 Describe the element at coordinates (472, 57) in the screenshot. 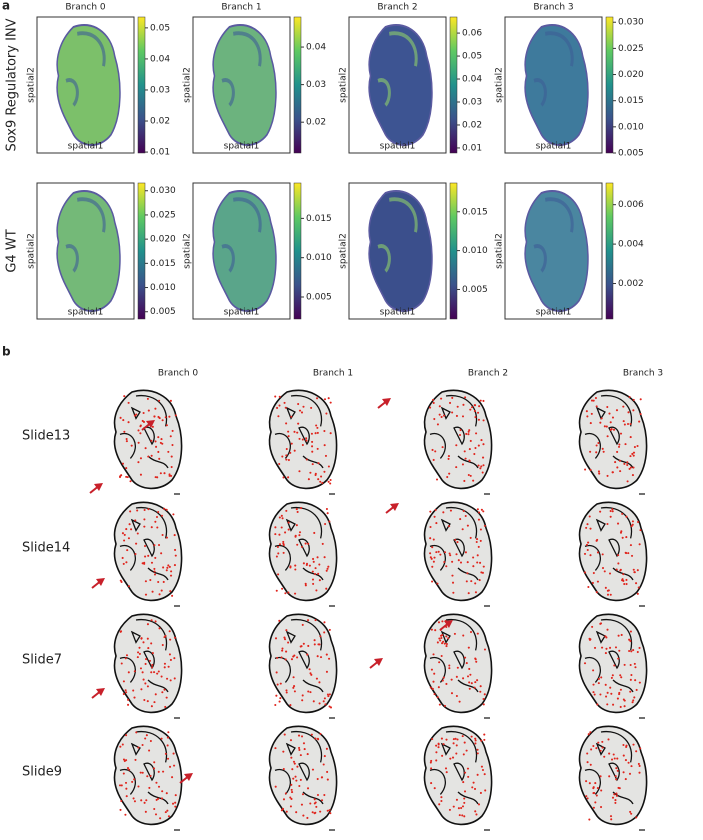

I see `colorbar-tick-label: 0.05` at that location.